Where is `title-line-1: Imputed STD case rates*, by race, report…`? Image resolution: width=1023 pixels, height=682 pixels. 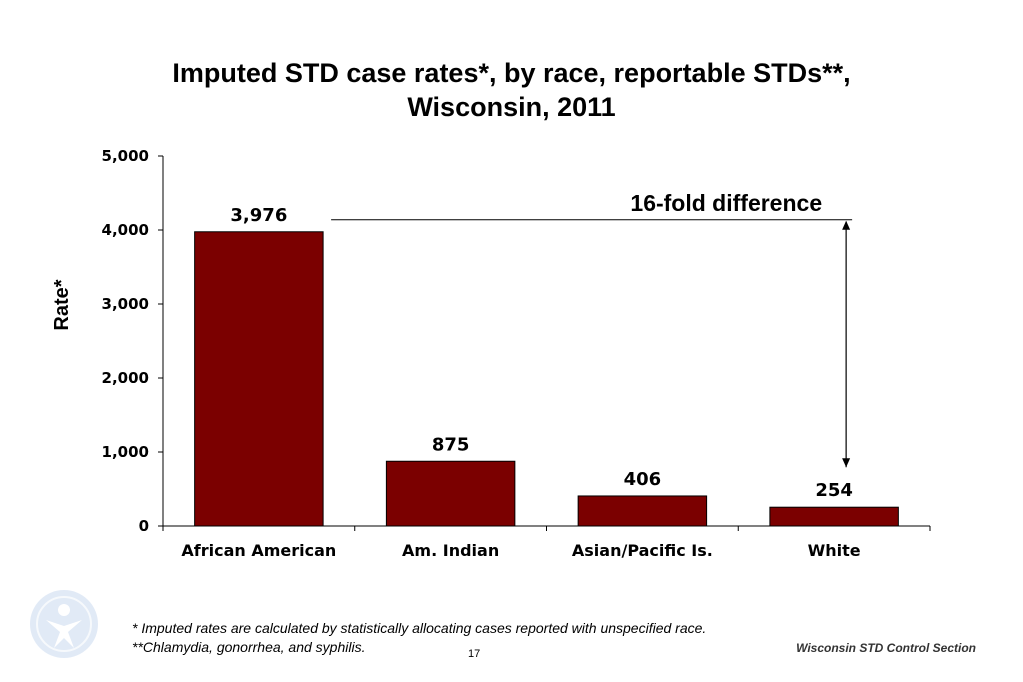 title-line-1: Imputed STD case rates*, by race, report… is located at coordinates (511, 73).